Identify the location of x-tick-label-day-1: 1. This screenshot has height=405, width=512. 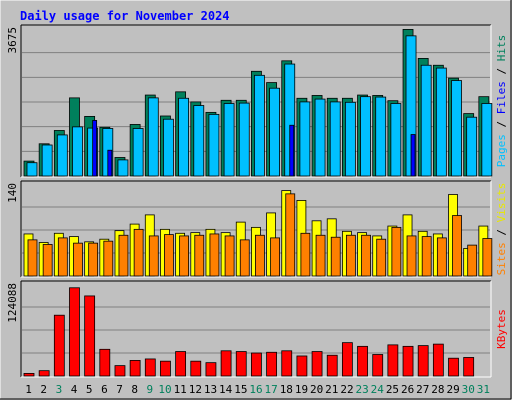
(28, 389).